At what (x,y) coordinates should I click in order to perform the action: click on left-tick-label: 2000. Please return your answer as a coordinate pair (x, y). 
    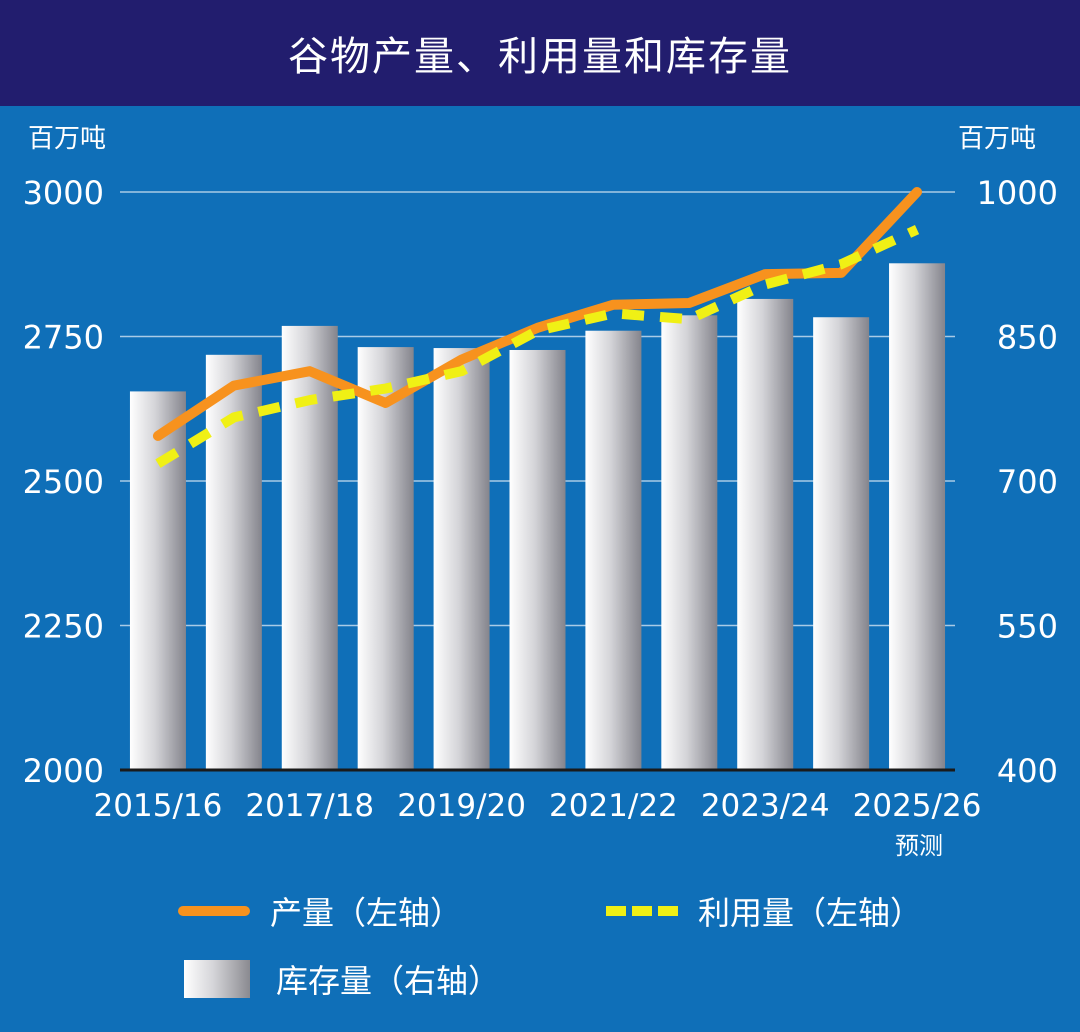
    Looking at the image, I should click on (63, 771).